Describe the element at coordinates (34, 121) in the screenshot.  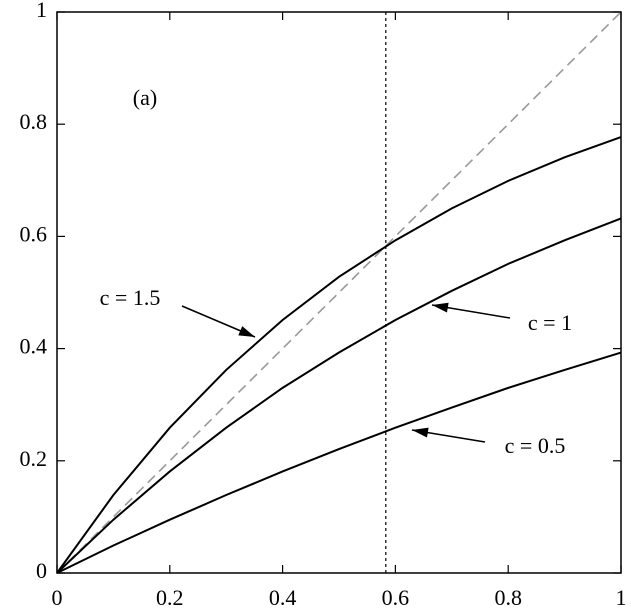
I see `y-tick-label: 0.8` at that location.